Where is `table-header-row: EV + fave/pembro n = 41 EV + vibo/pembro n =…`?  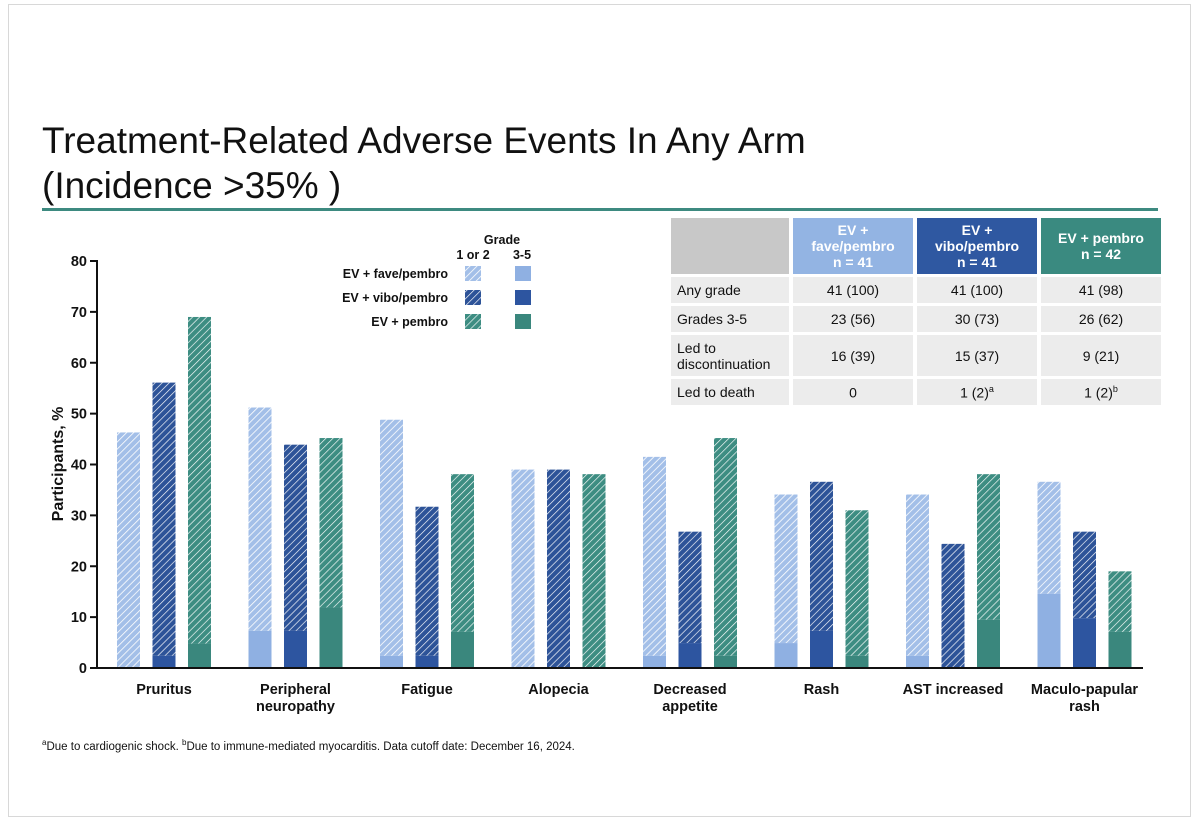
table-header-row: EV + fave/pembro n = 41 EV + vibo/pembro n =… is located at coordinates (916, 246).